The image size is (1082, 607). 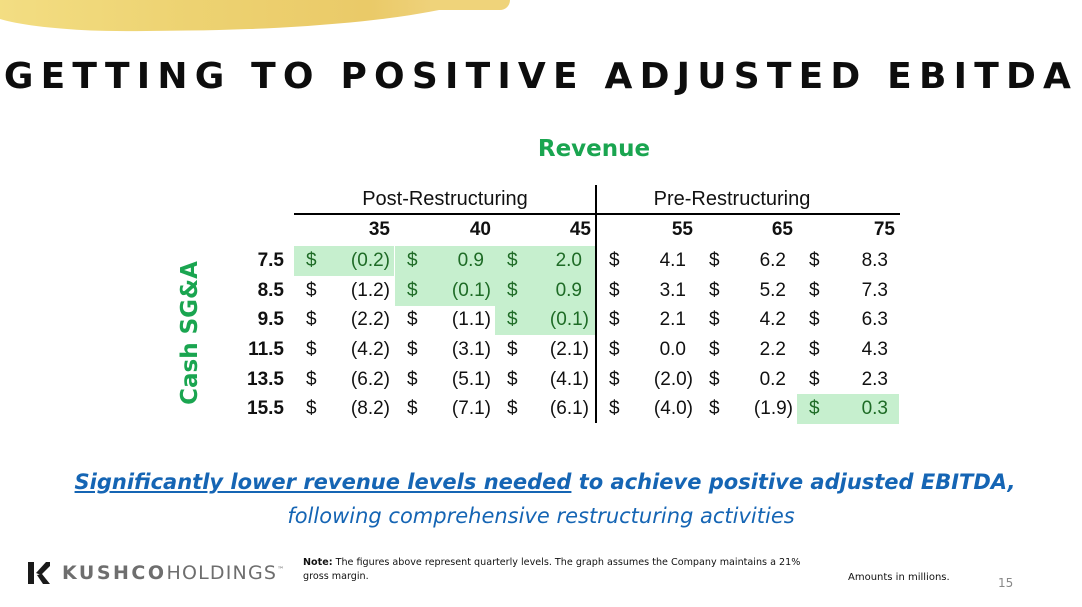 What do you see at coordinates (270, 290) in the screenshot?
I see `row-label: 8.5` at bounding box center [270, 290].